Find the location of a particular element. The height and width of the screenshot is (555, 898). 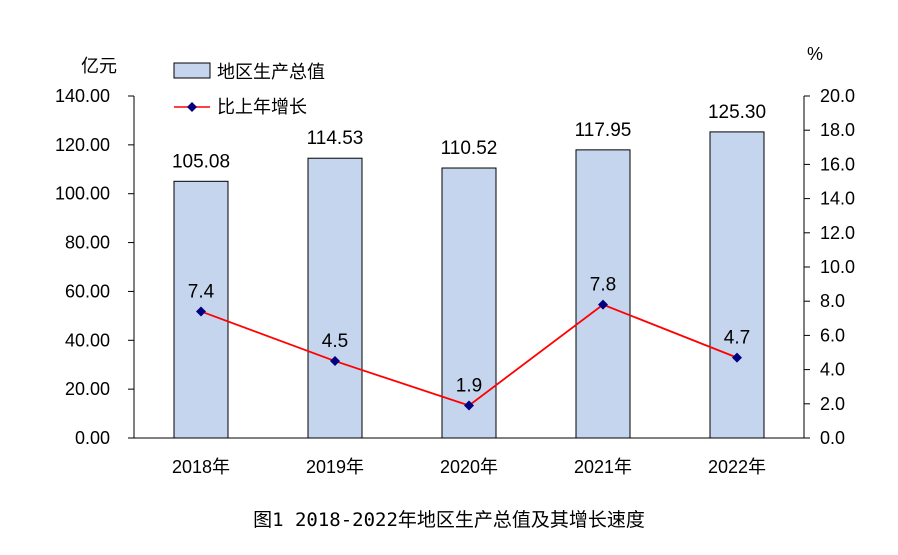

growth-point-2018年 is located at coordinates (201, 311).